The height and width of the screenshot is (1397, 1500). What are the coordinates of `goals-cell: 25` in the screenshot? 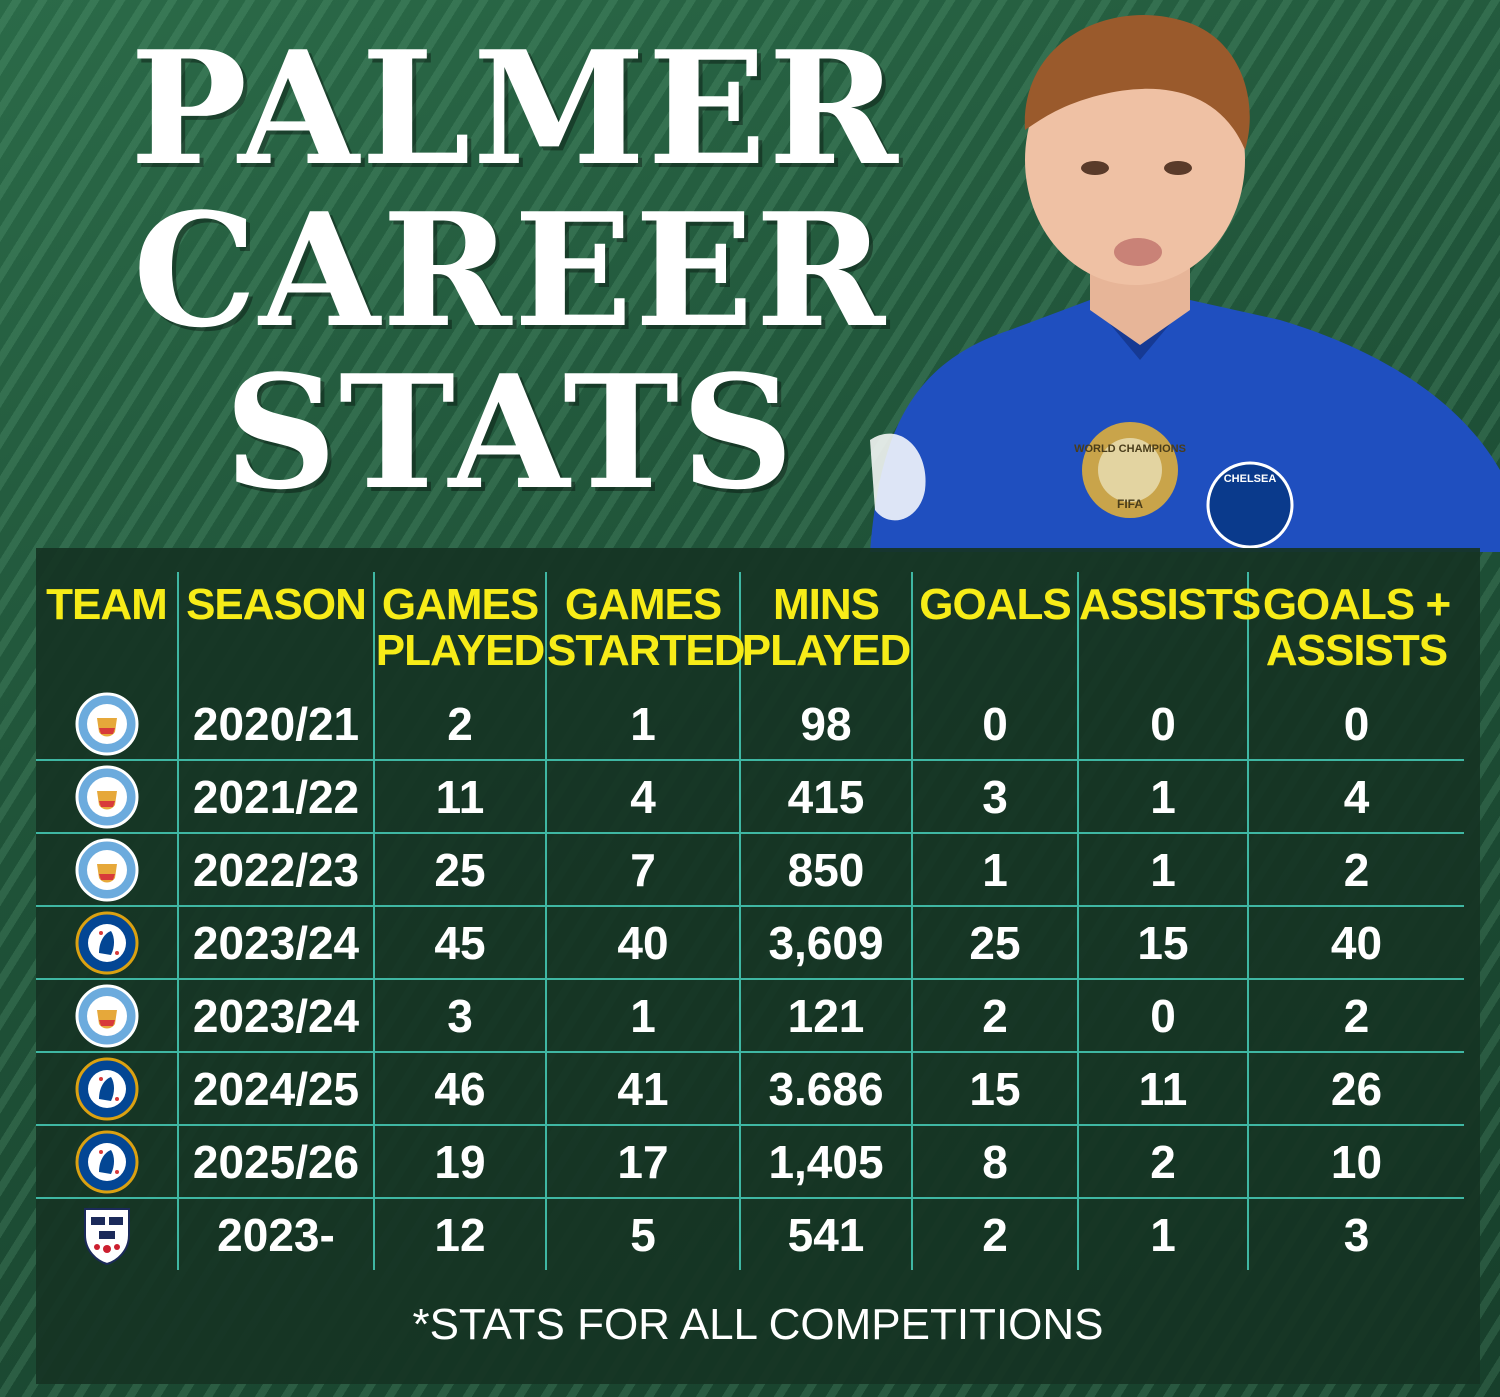 It's located at (994, 942).